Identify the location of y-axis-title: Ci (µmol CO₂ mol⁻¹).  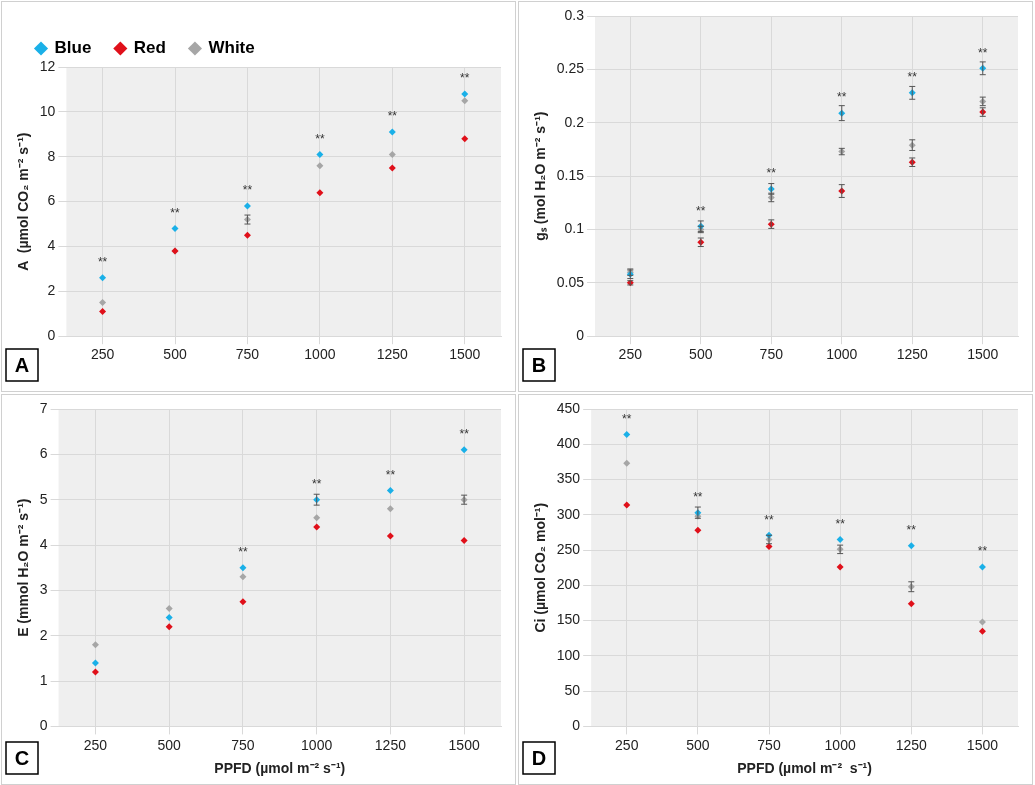
(540, 567).